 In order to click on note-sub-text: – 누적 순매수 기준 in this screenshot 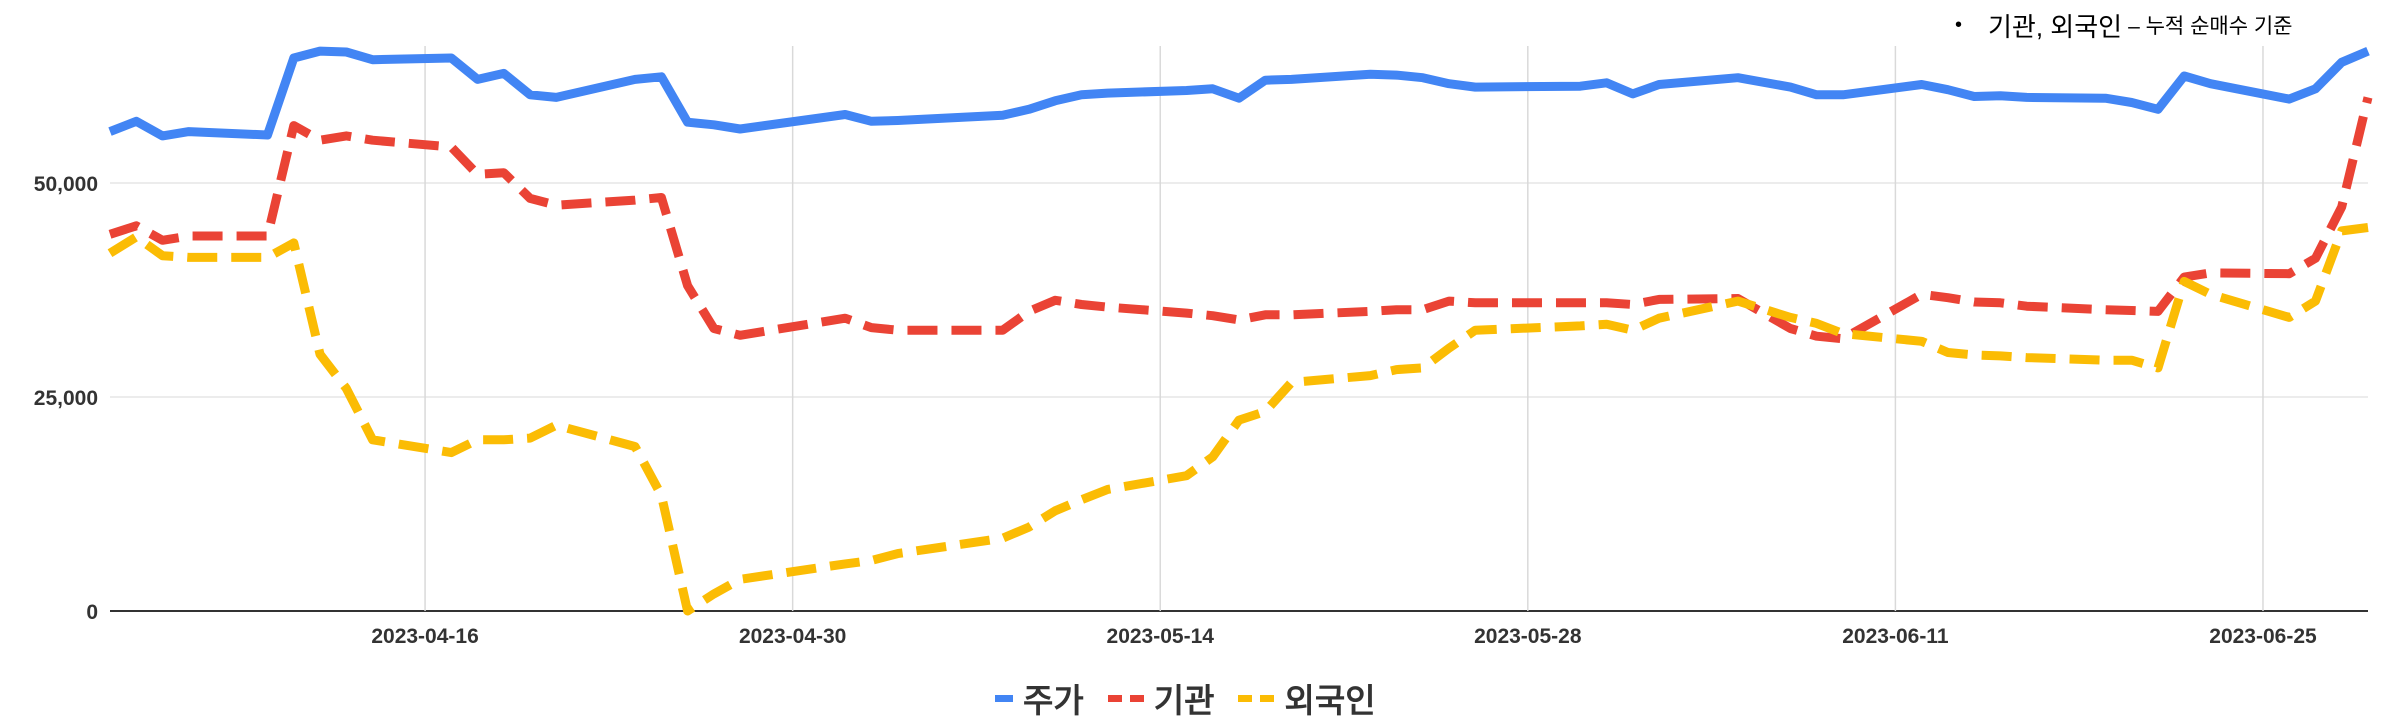, I will do `click(2210, 26)`.